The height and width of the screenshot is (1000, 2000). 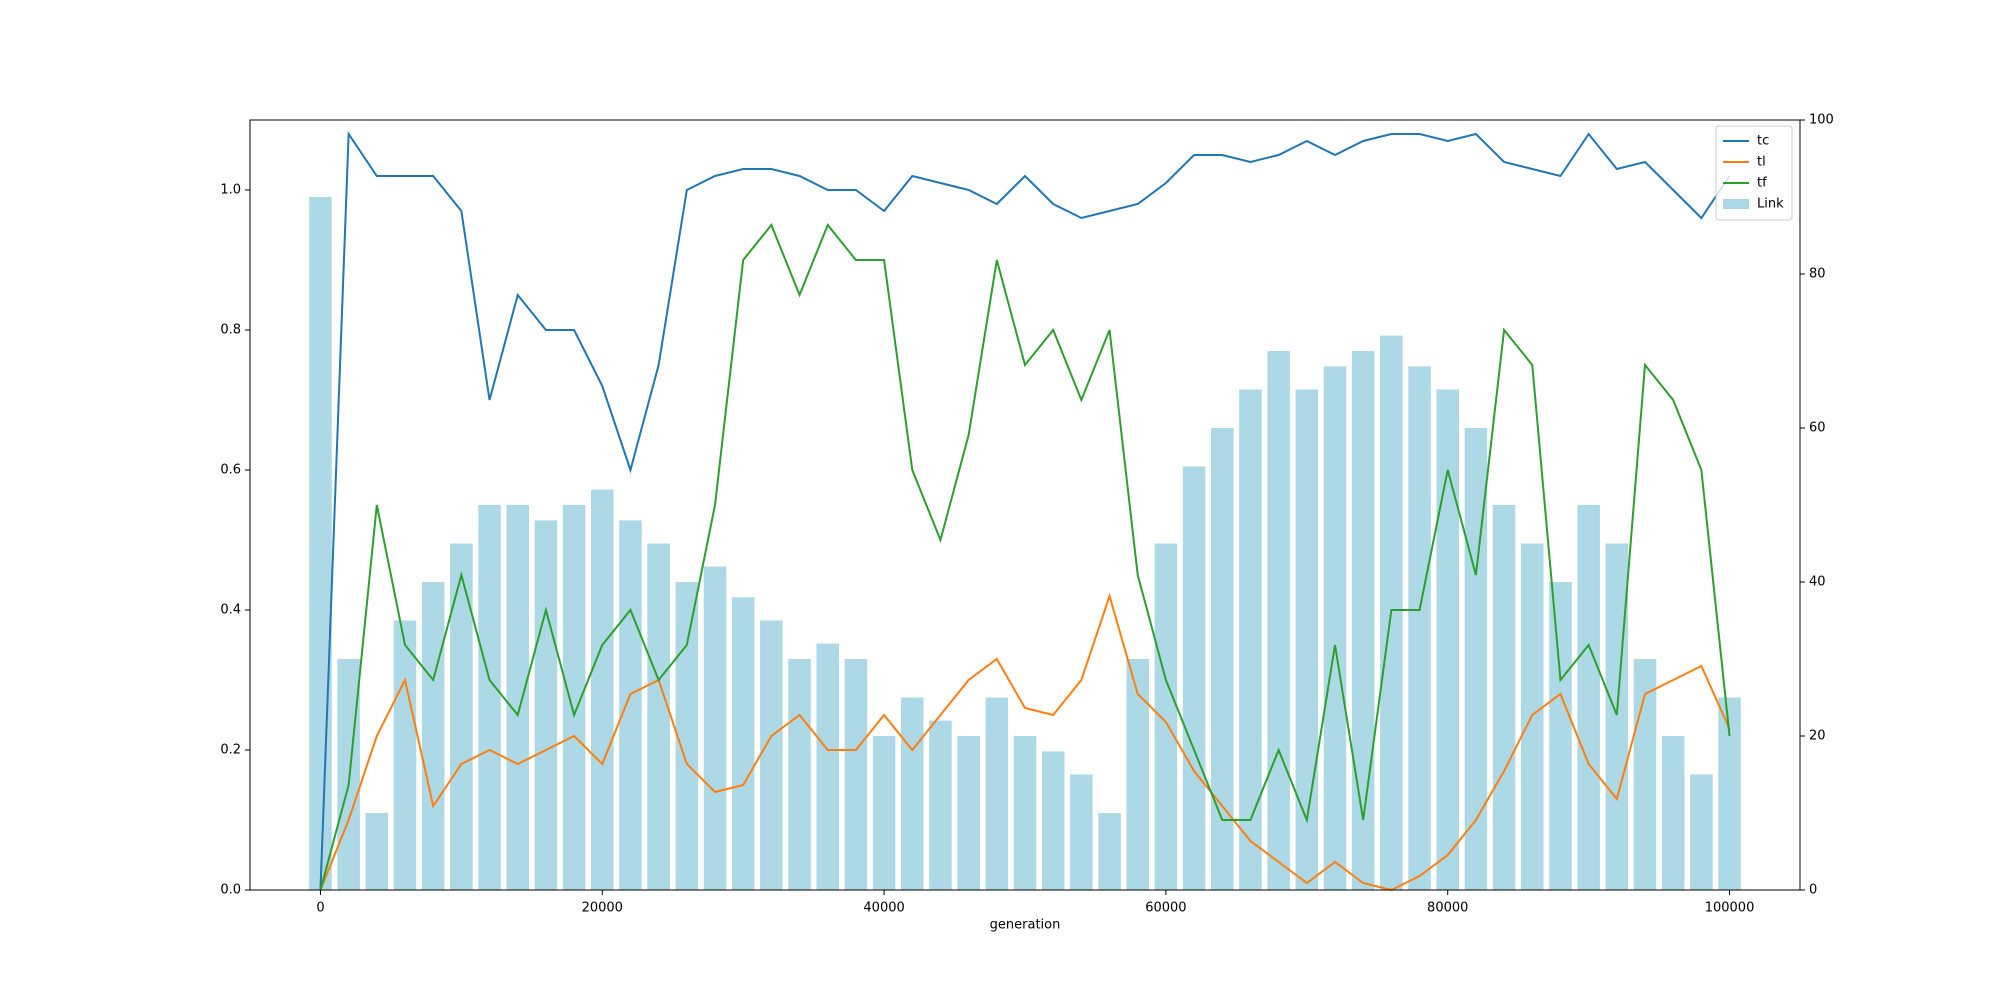 What do you see at coordinates (1763, 141) in the screenshot?
I see `legend-label: tc` at bounding box center [1763, 141].